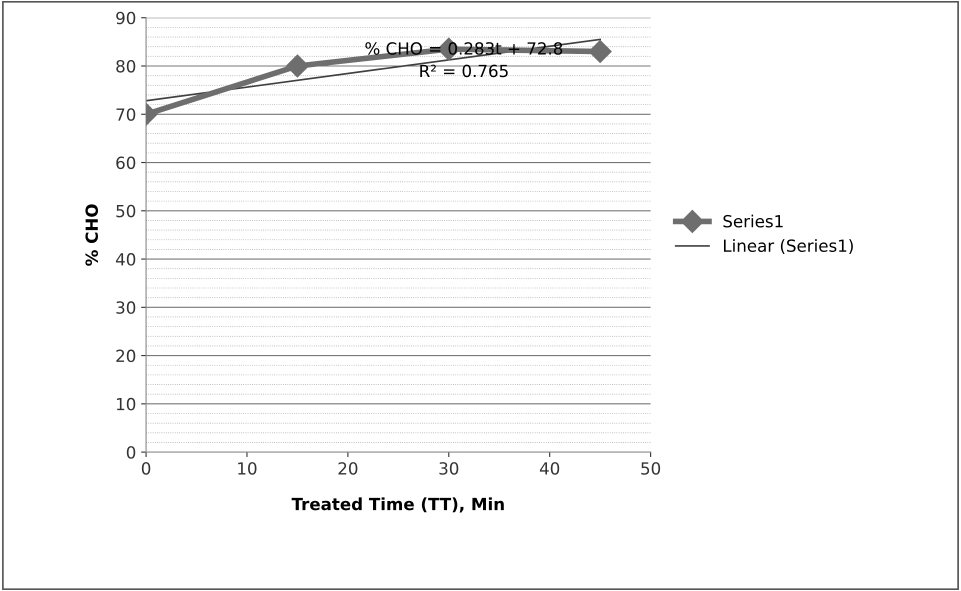  I want to click on y-tick-label: 50, so click(126, 211).